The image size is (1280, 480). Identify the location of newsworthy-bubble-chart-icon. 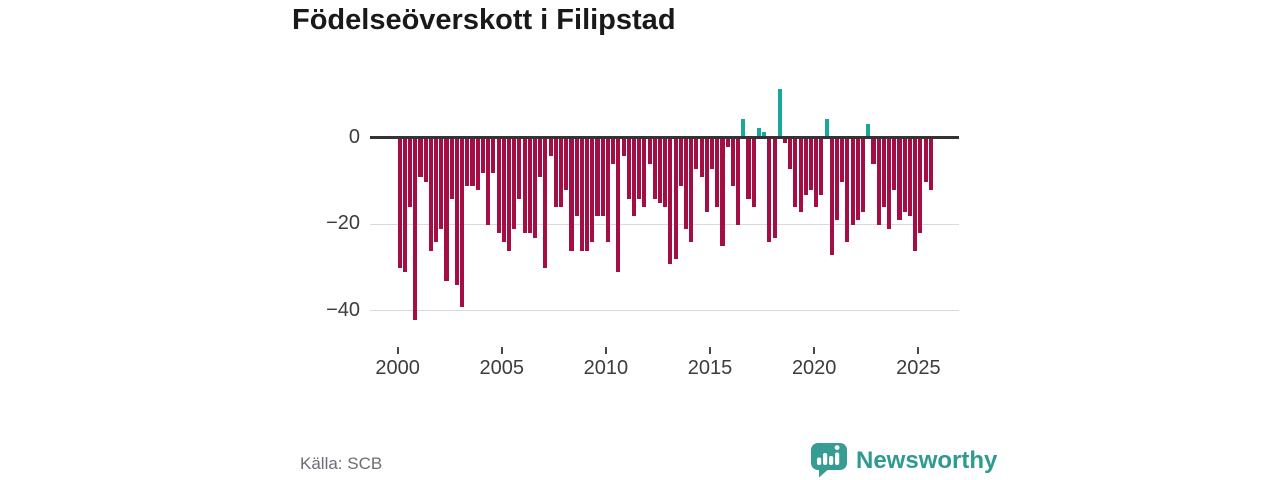
(829, 460).